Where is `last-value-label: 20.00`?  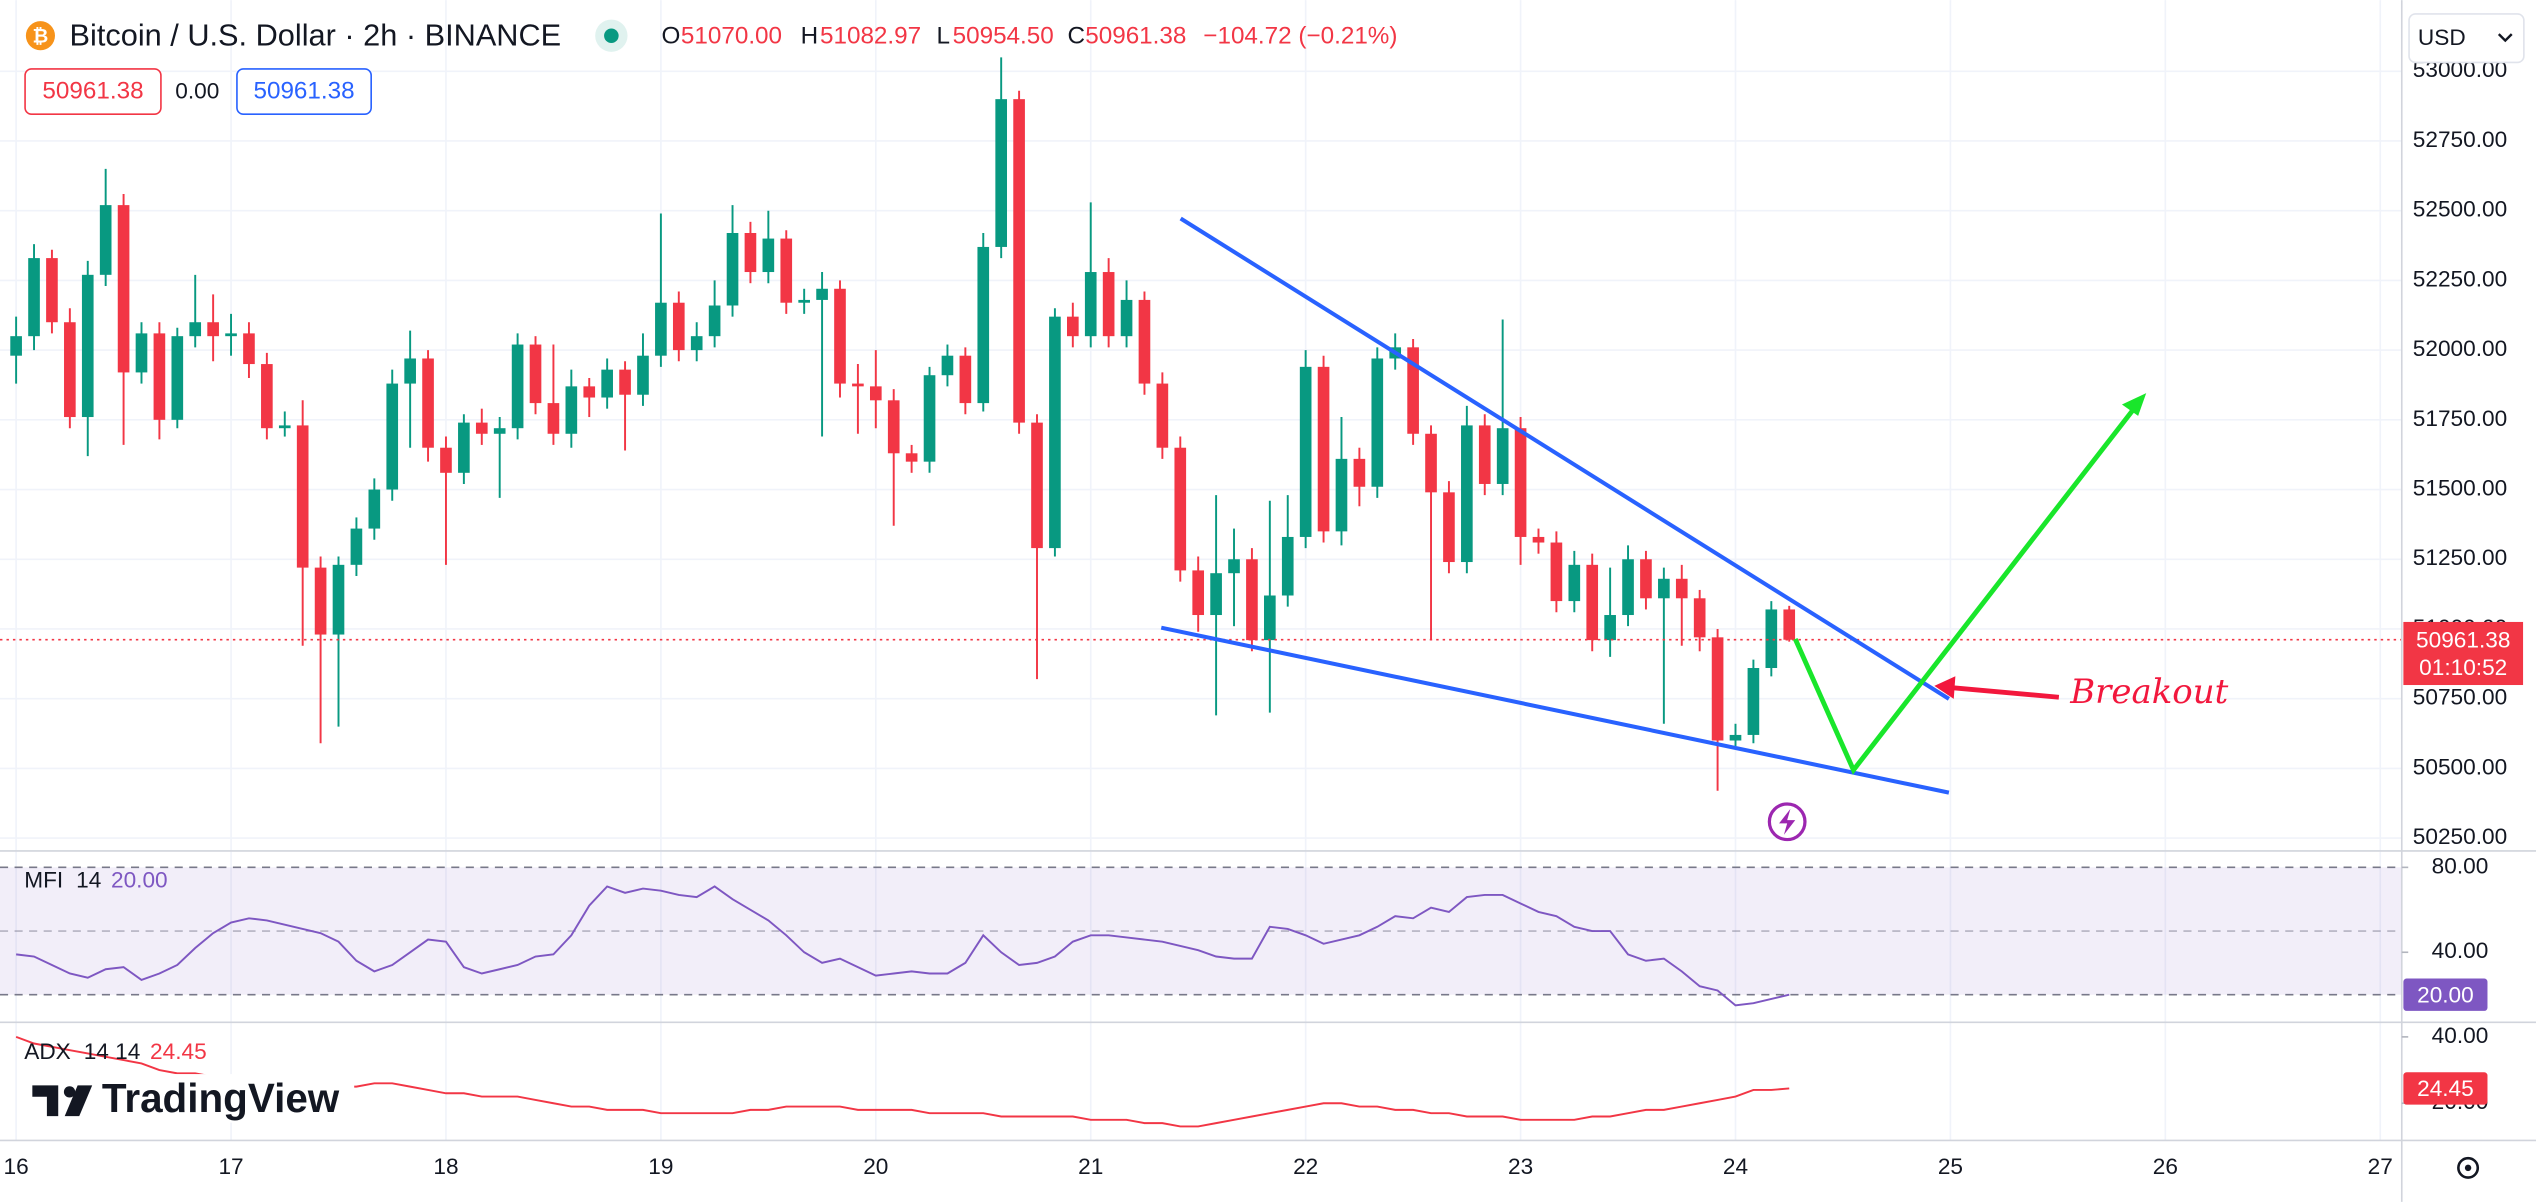
last-value-label: 20.00 is located at coordinates (2445, 994).